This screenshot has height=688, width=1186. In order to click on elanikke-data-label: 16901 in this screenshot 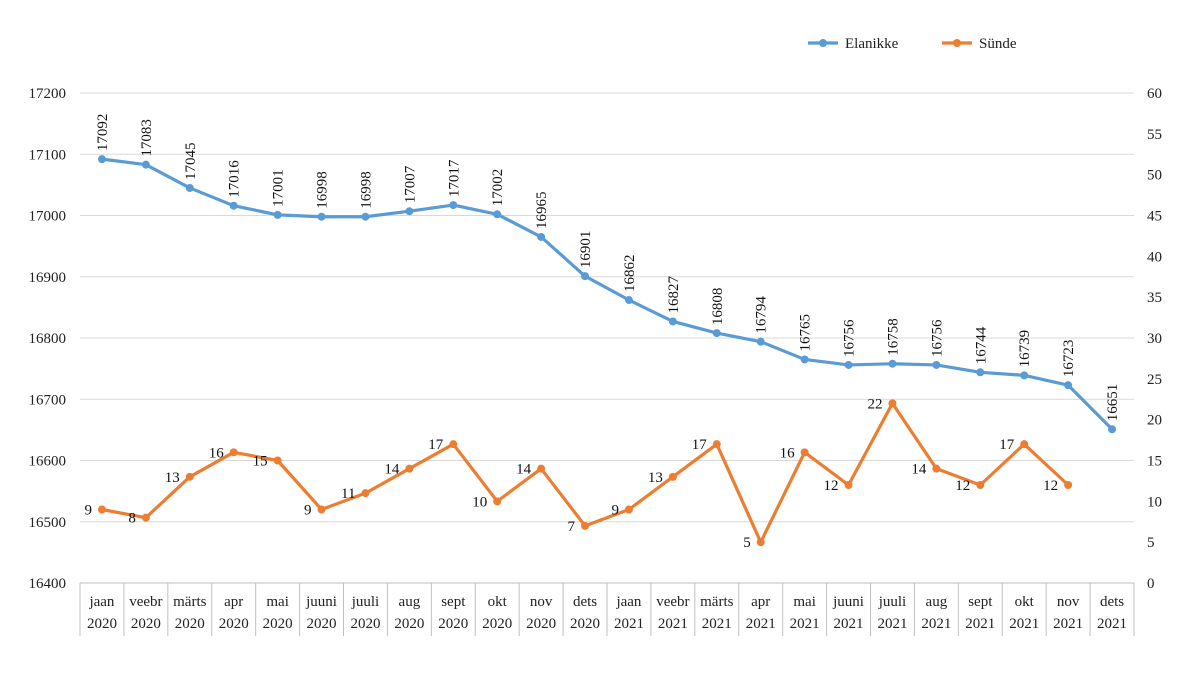, I will do `click(586, 250)`.